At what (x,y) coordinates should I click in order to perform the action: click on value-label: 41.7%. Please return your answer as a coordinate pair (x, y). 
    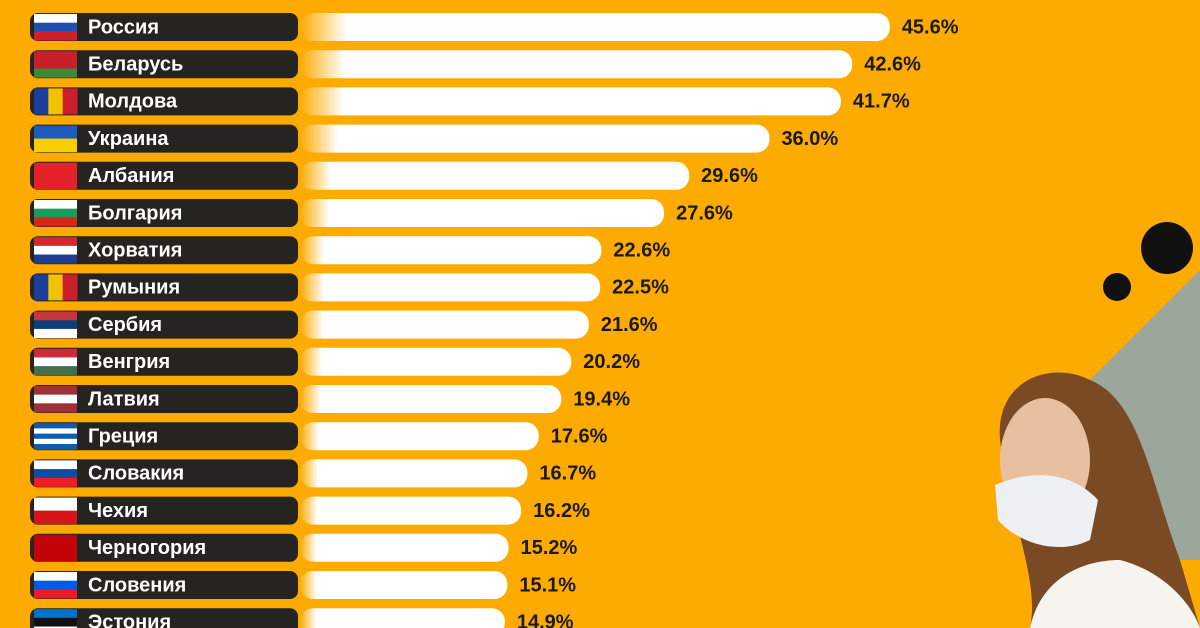
    Looking at the image, I should click on (881, 102).